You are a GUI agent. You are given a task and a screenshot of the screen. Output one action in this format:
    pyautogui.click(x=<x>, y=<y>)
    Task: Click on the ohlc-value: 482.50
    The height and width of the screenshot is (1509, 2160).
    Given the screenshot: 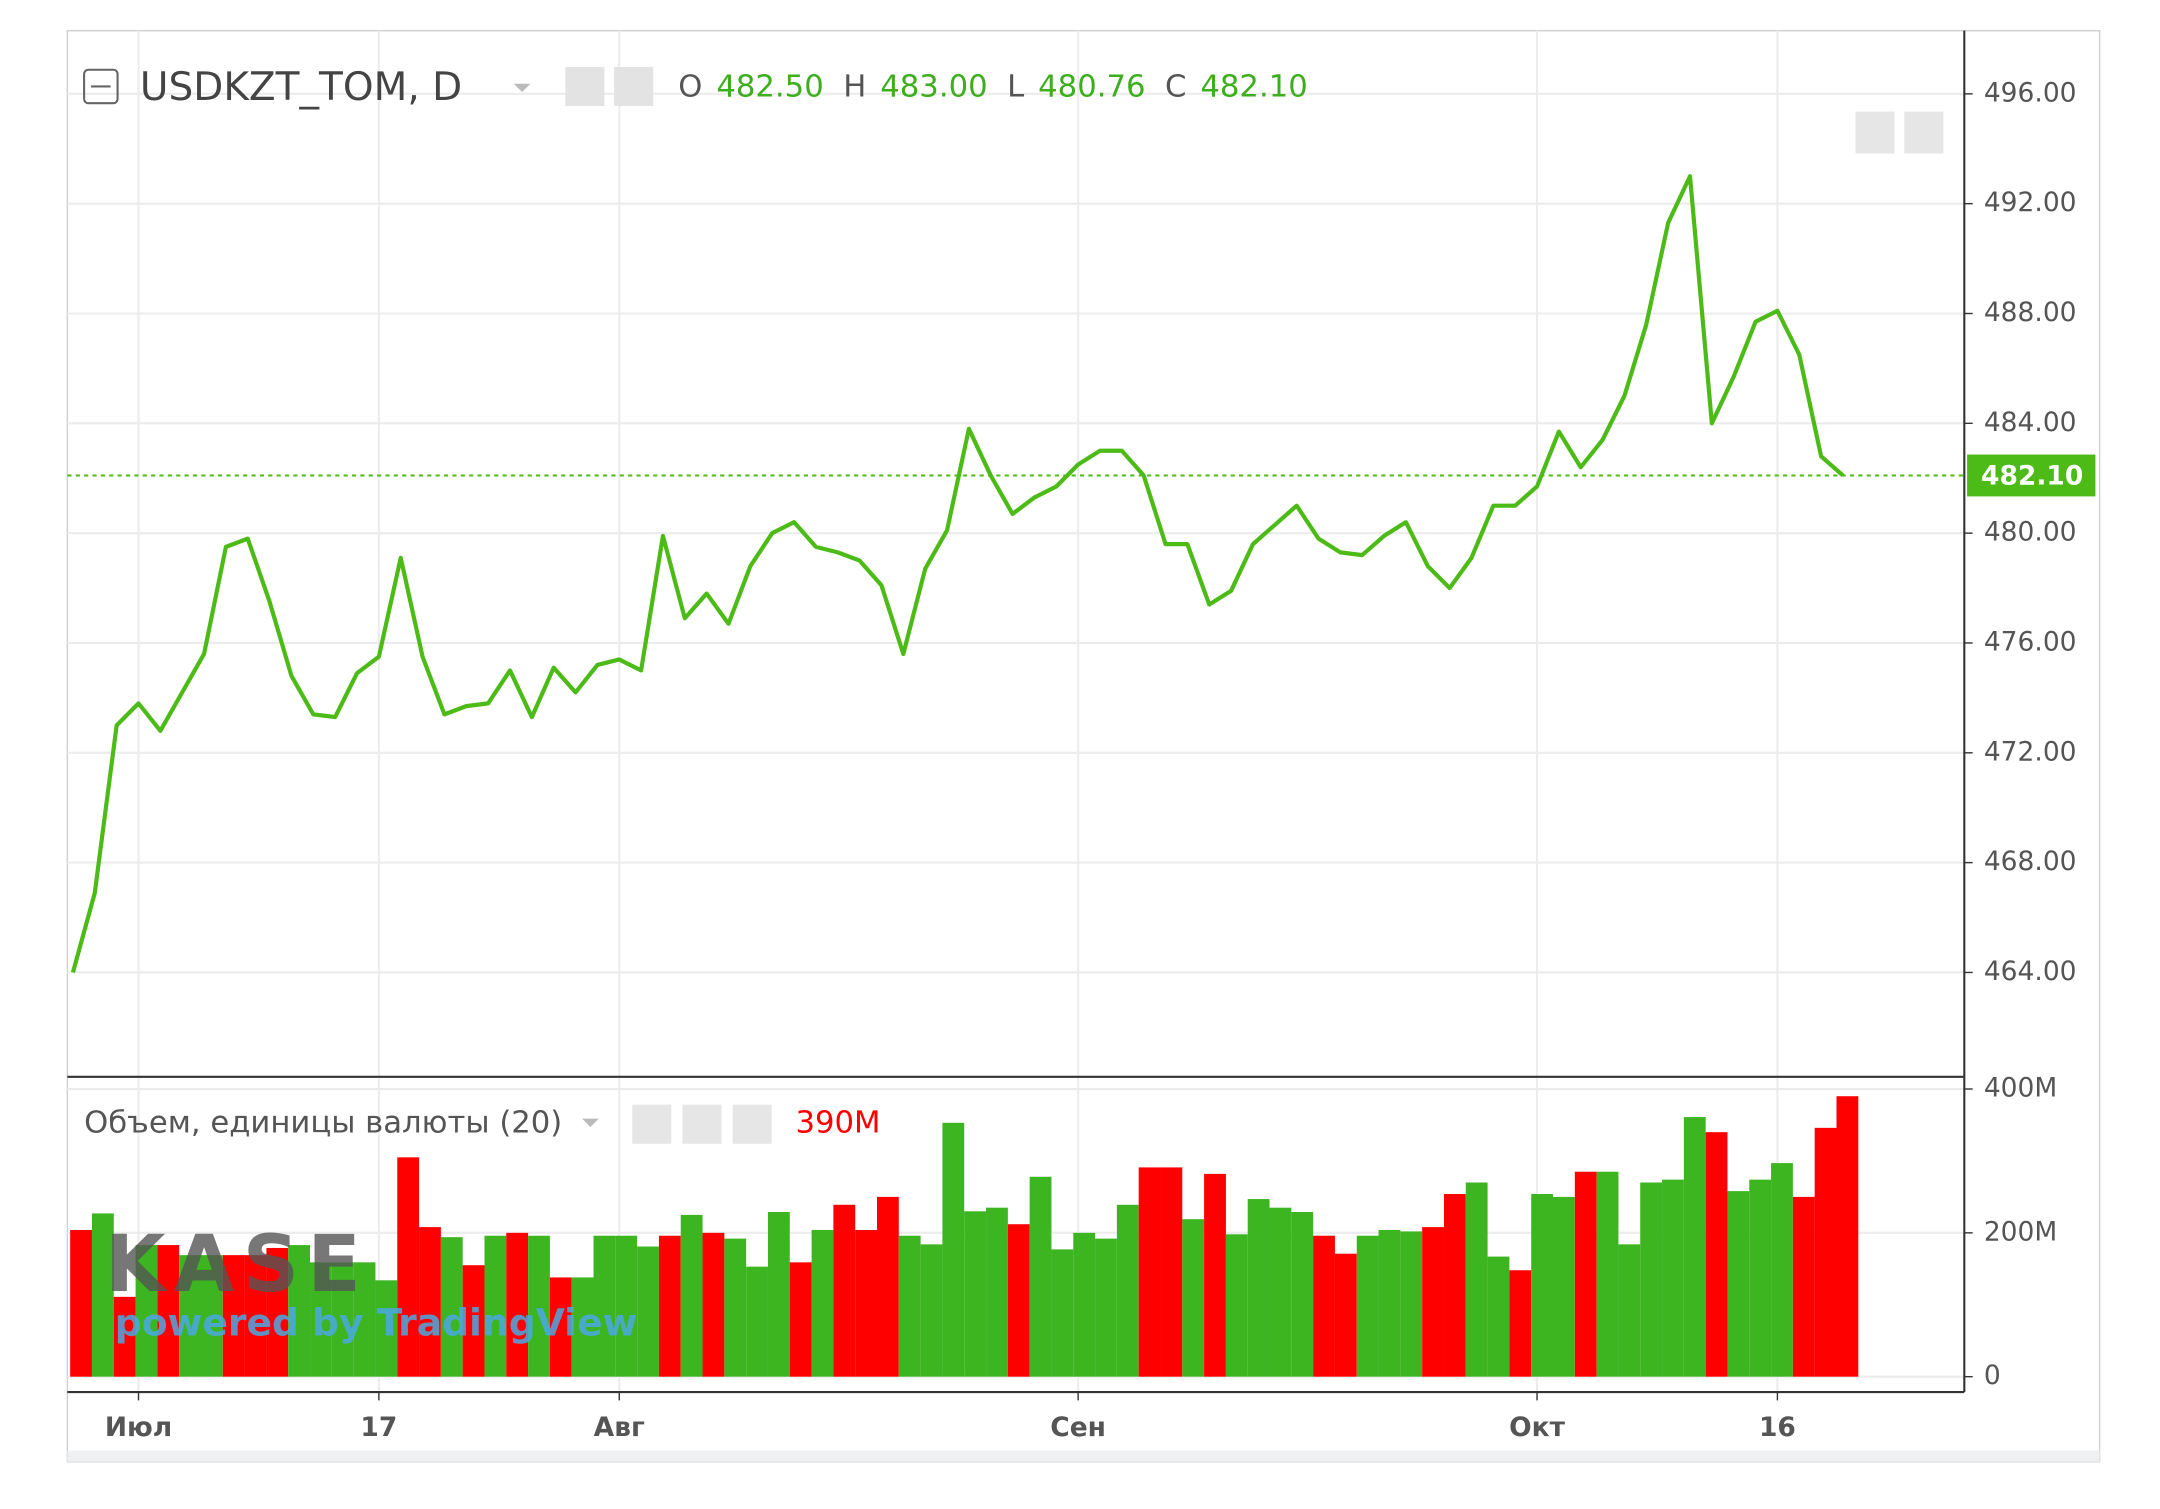 What is the action you would take?
    pyautogui.click(x=769, y=86)
    